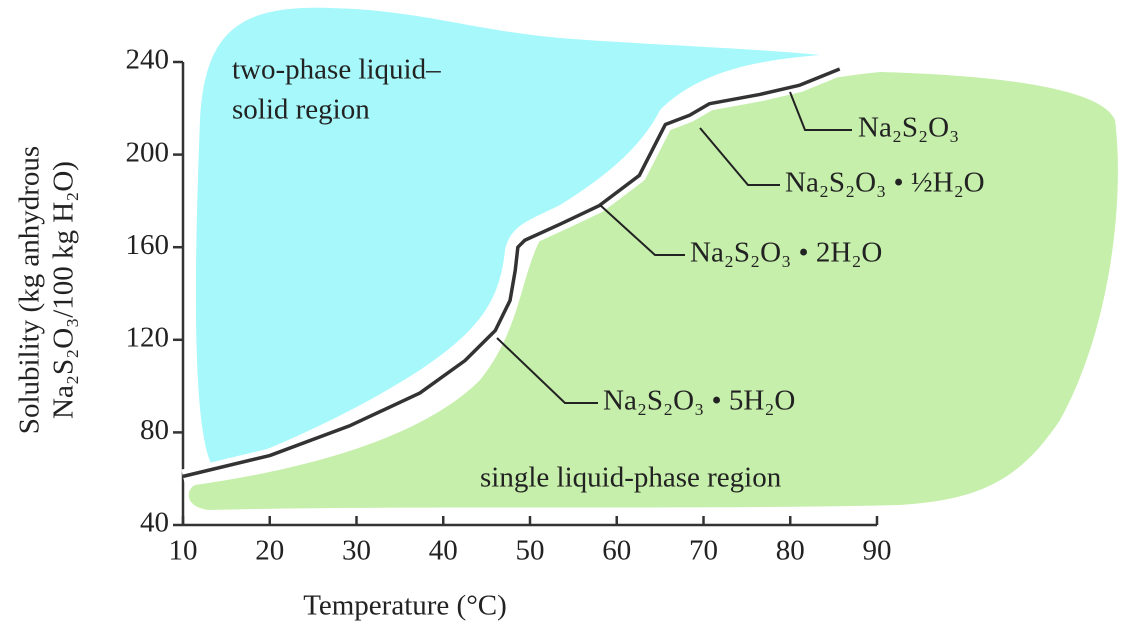 Image resolution: width=1128 pixels, height=632 pixels. I want to click on x-tick-label: 10, so click(183, 551).